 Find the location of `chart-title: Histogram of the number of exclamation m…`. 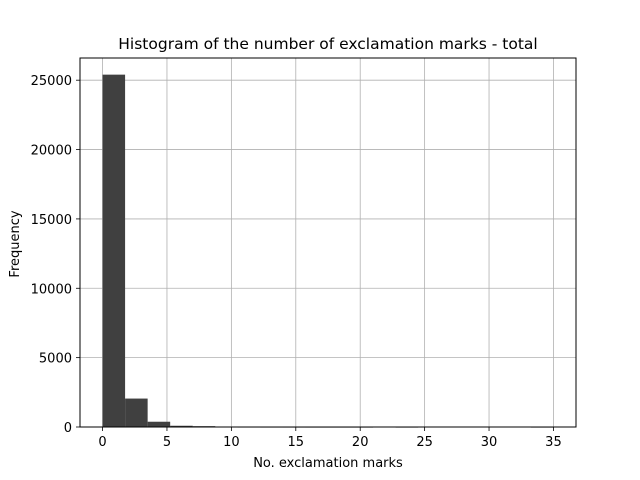

chart-title: Histogram of the number of exclamation m… is located at coordinates (327, 44).